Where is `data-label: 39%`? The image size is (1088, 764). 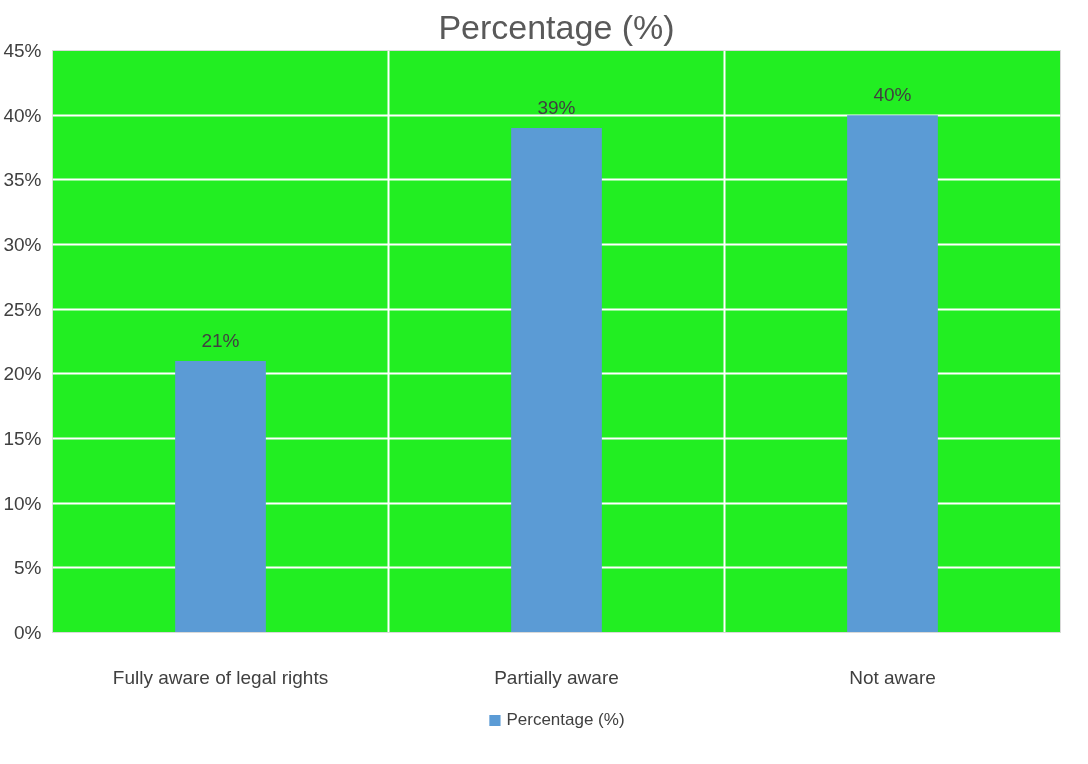
data-label: 39% is located at coordinates (556, 108).